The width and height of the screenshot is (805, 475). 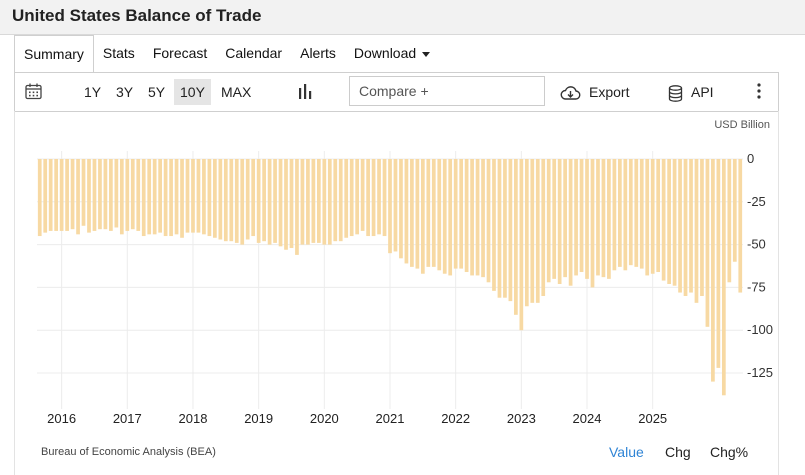 I want to click on bar-chart-icon, so click(x=305, y=94).